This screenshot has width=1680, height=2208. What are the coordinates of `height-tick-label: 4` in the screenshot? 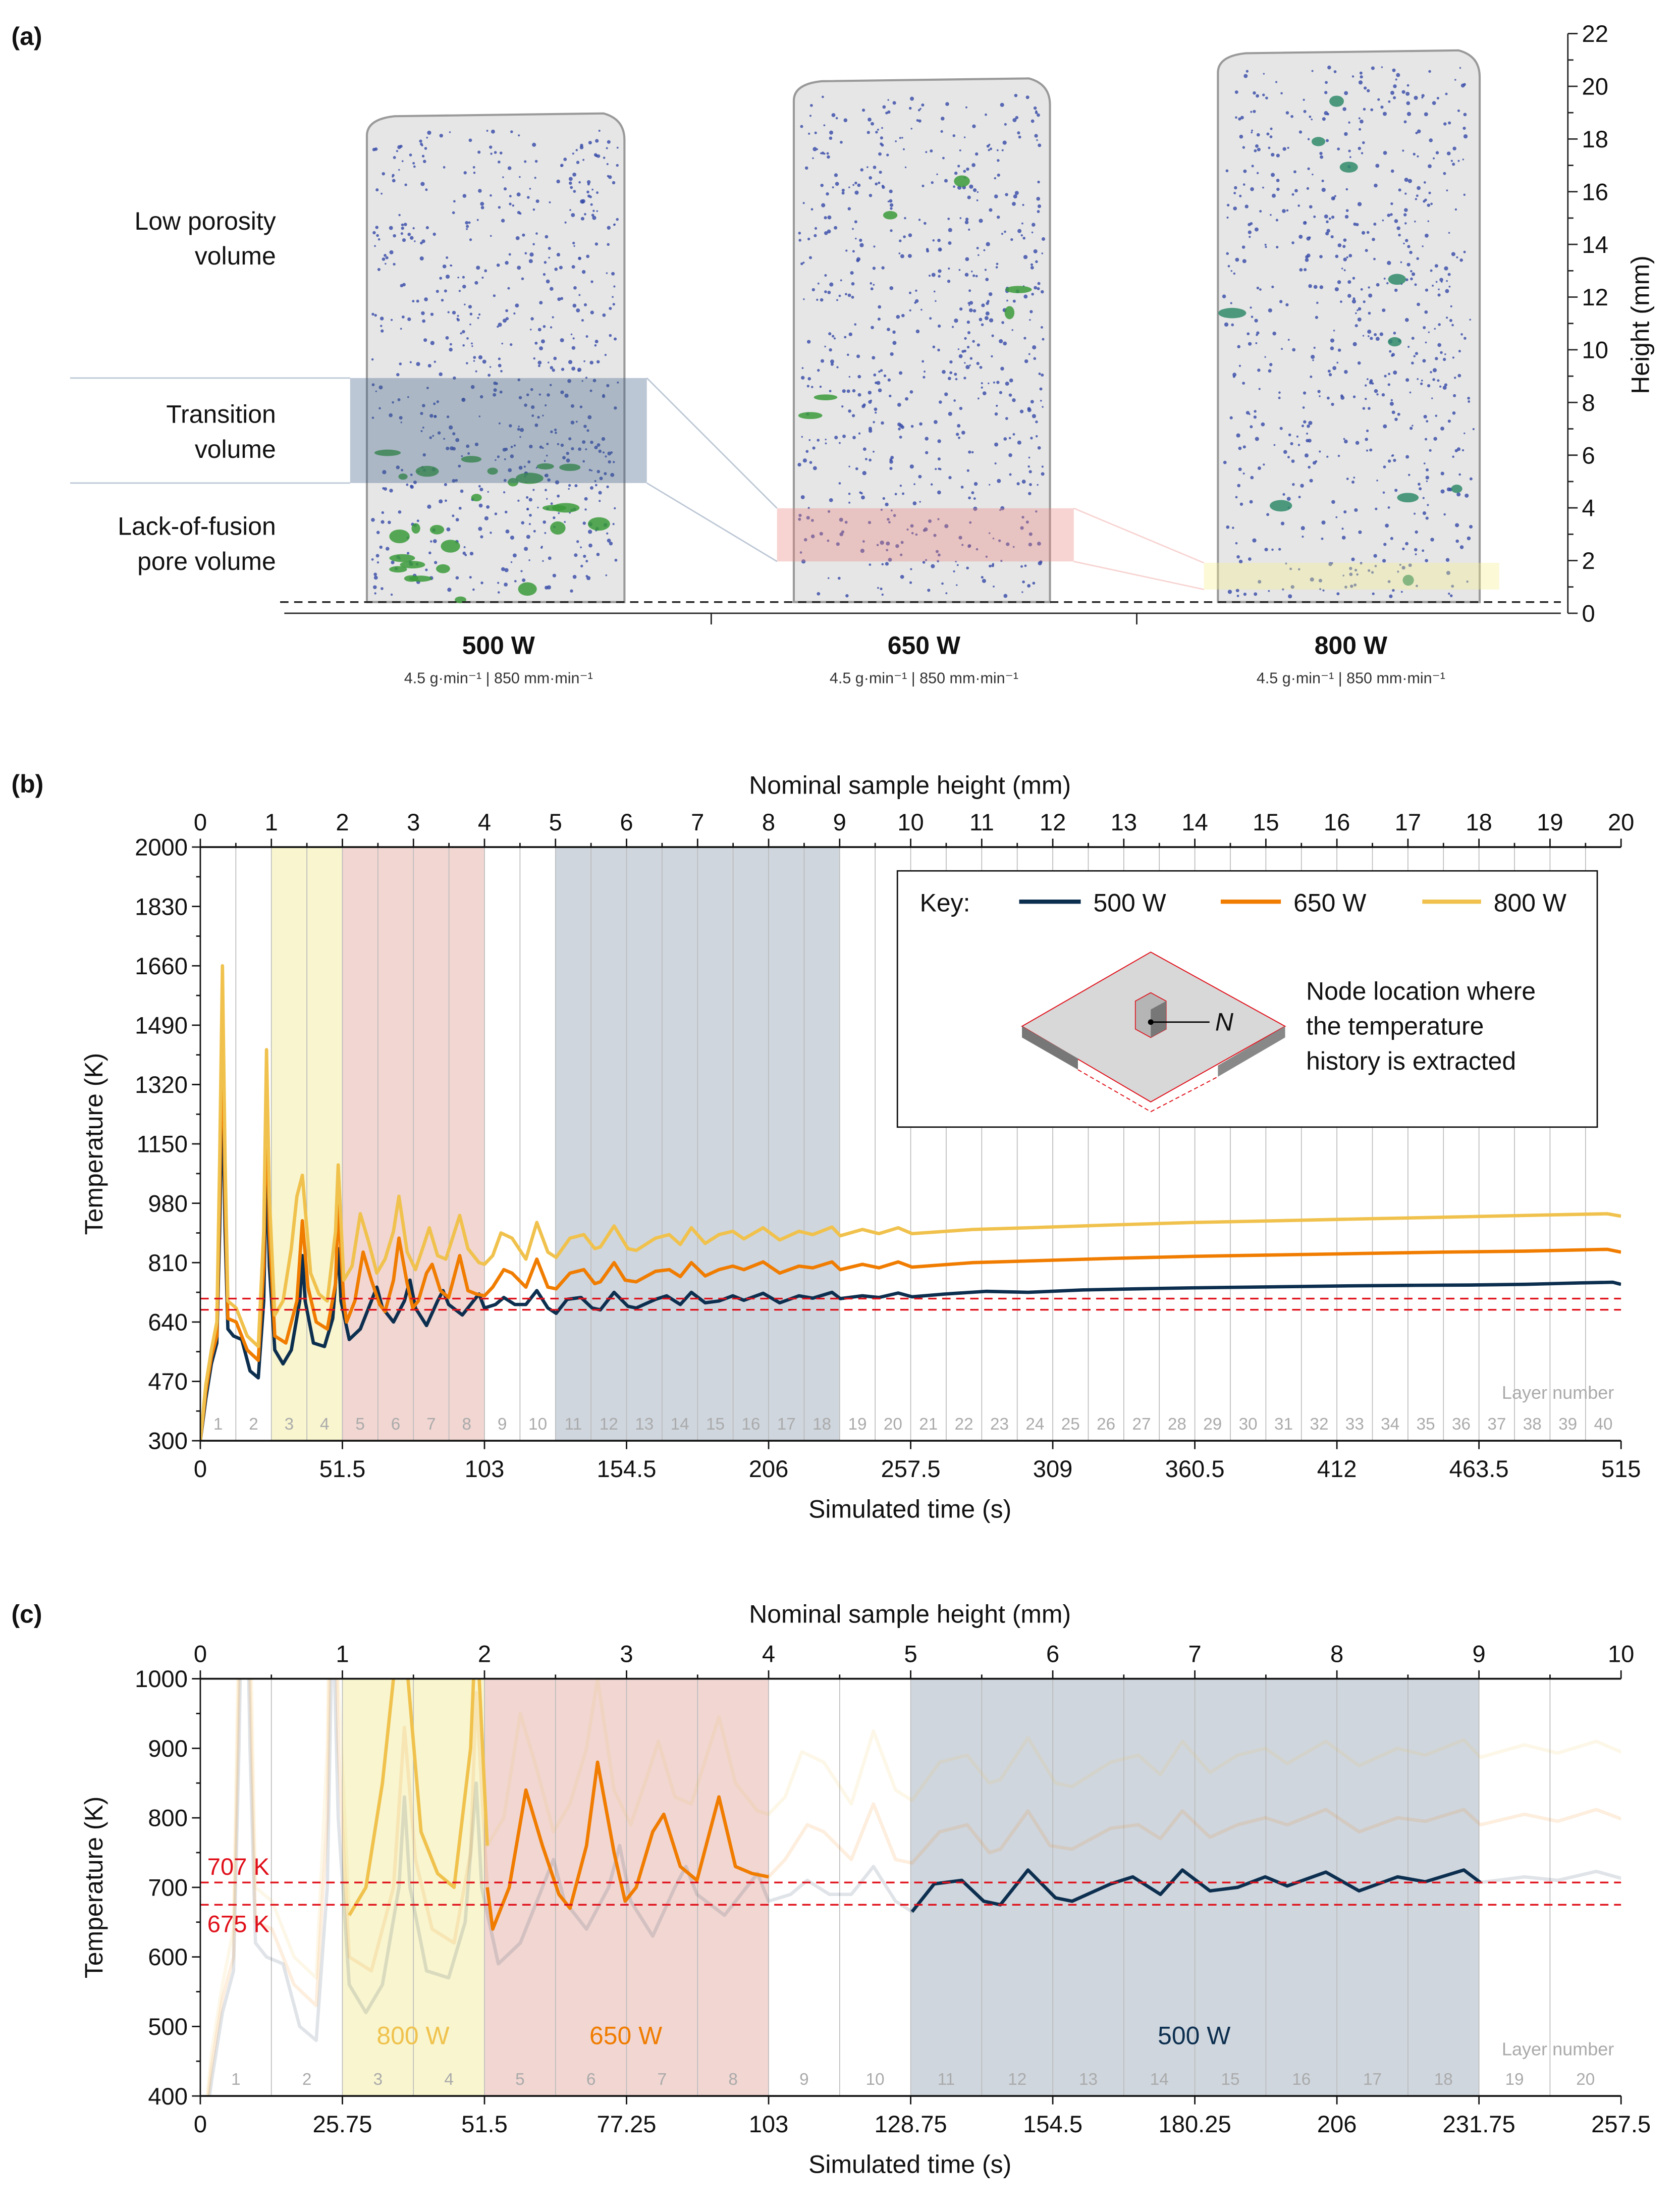 It's located at (1589, 508).